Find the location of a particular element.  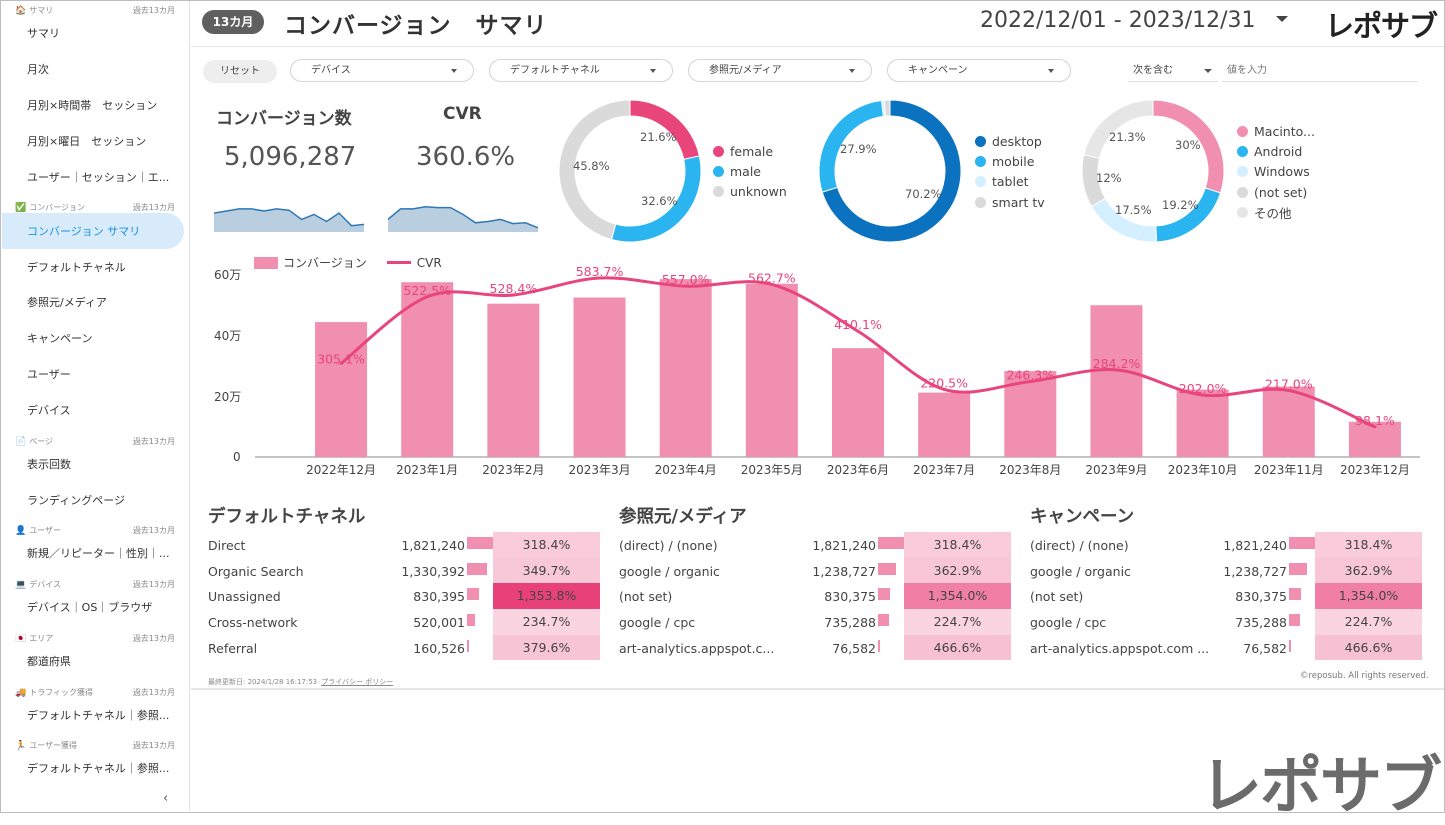

table-row: Direct 1,821,240 318.4% is located at coordinates (405, 545).